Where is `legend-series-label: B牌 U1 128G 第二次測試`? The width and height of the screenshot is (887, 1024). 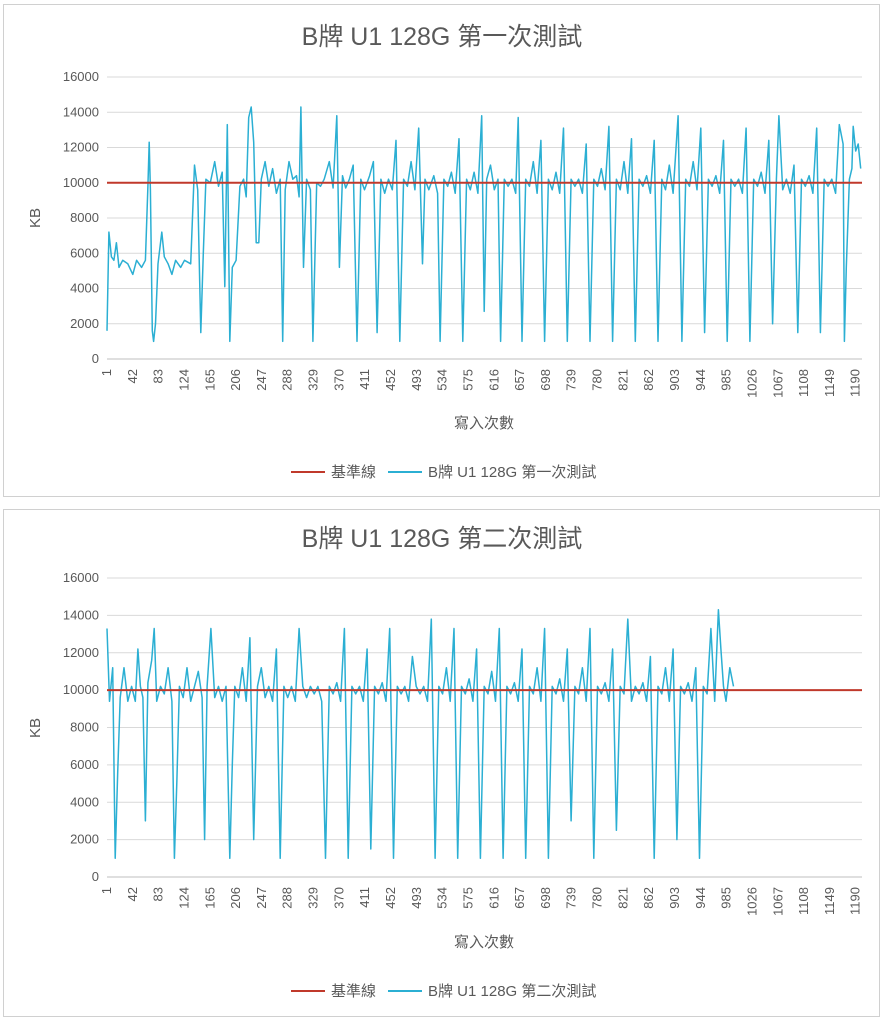
legend-series-label: B牌 U1 128G 第二次測試 is located at coordinates (512, 991).